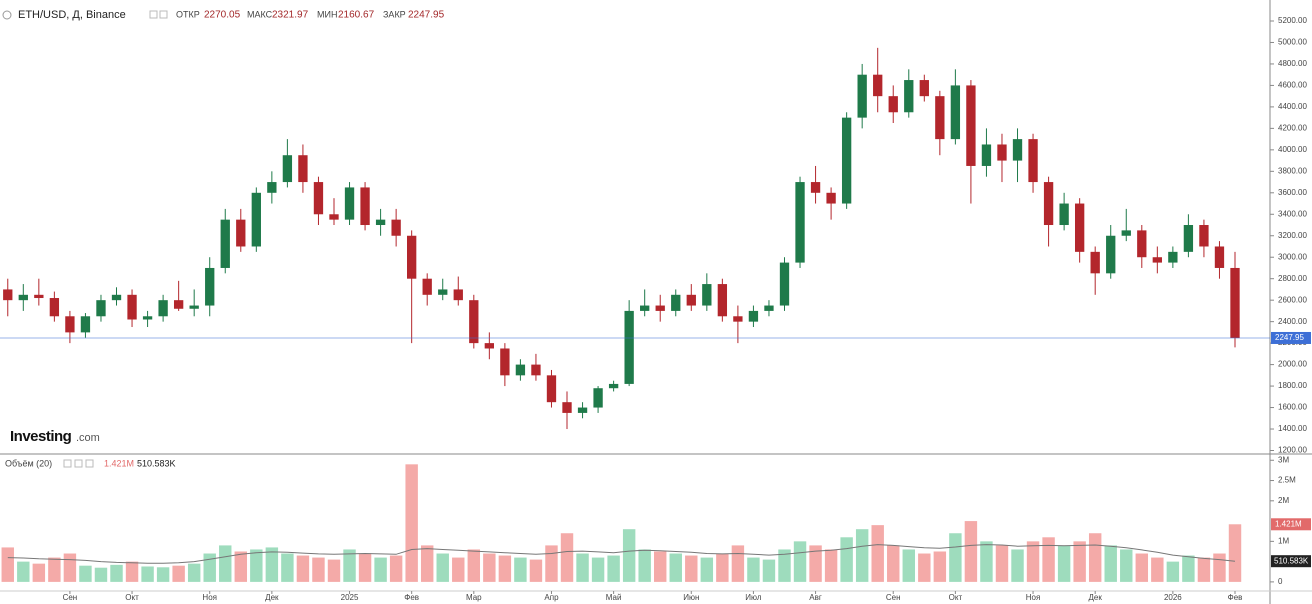  I want to click on y-tick-label: 3000.00, so click(1292, 256).